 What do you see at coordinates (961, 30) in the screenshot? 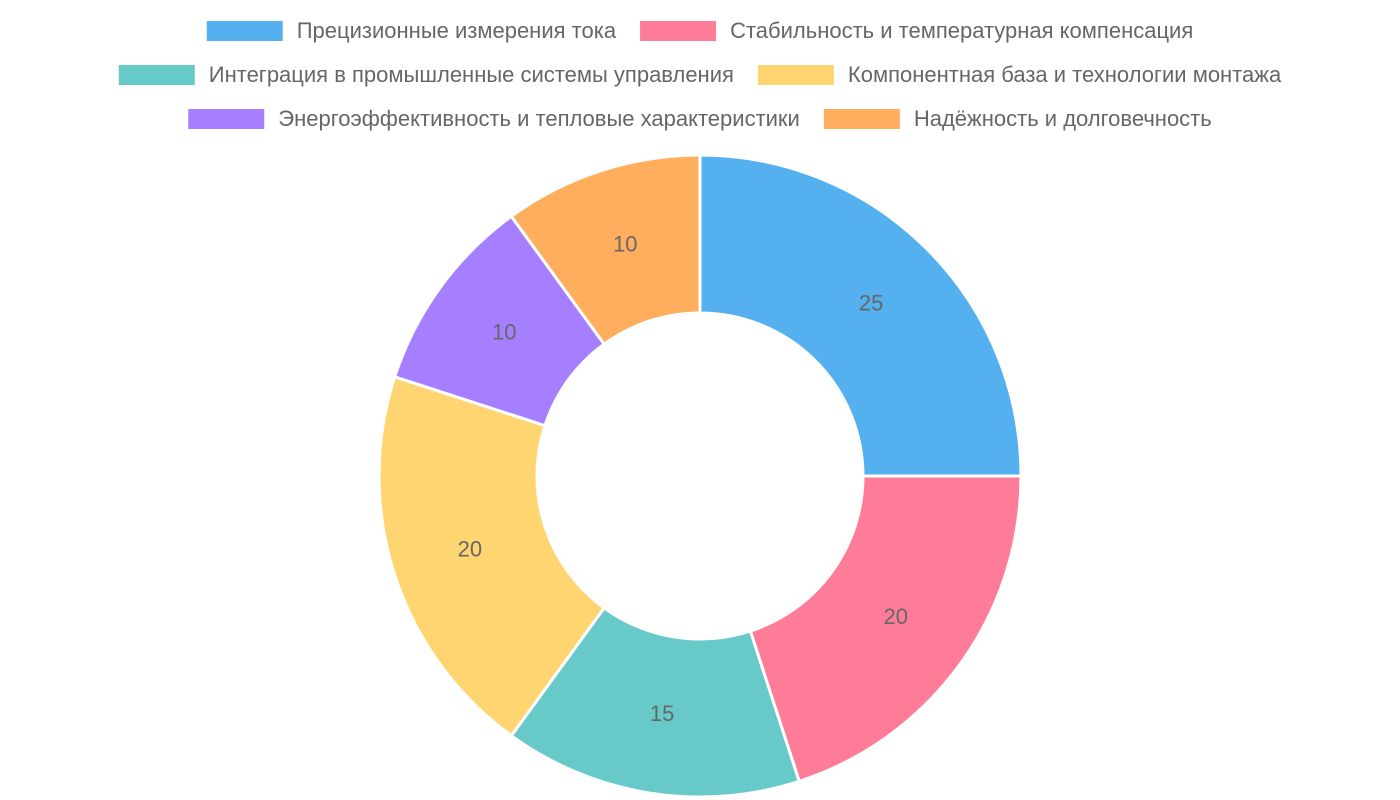
I see `legend-label: Стабильность и температурная компенсация` at bounding box center [961, 30].